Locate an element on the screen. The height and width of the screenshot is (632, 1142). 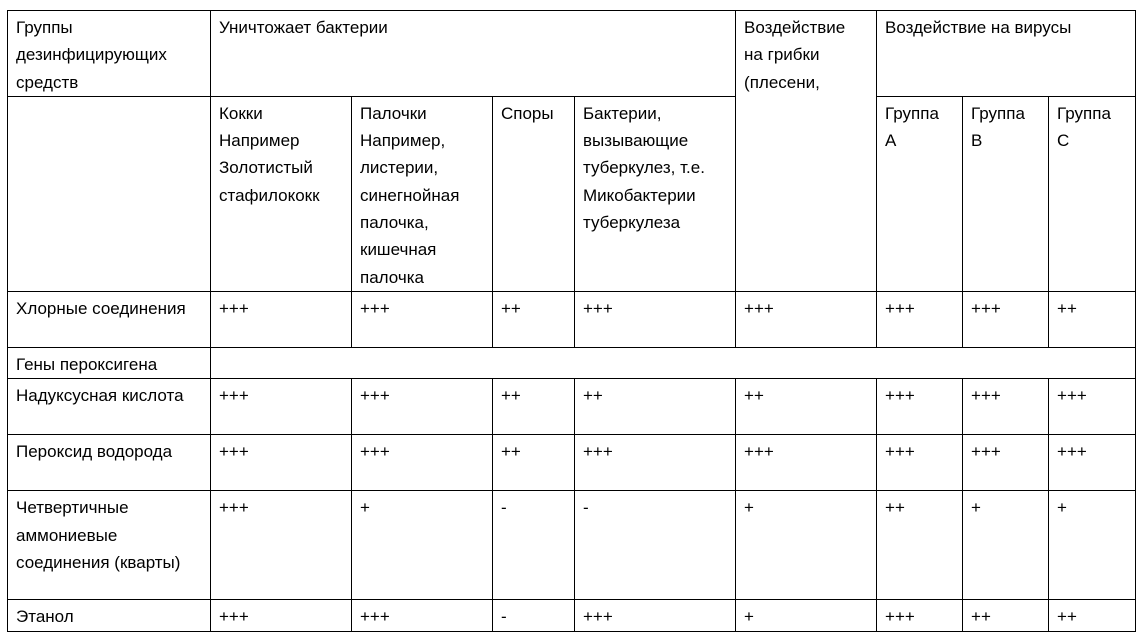
table-row: Надуксусная кислота +++ +++ ++ ++ ++ +++ +++ +++ is located at coordinates (572, 407).